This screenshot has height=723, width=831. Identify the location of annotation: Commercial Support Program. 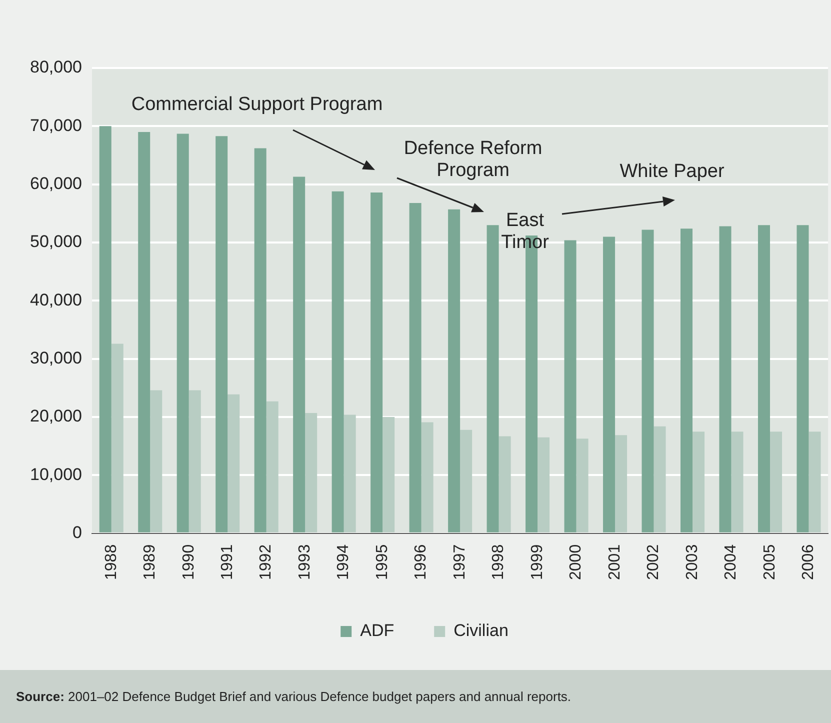
(257, 105).